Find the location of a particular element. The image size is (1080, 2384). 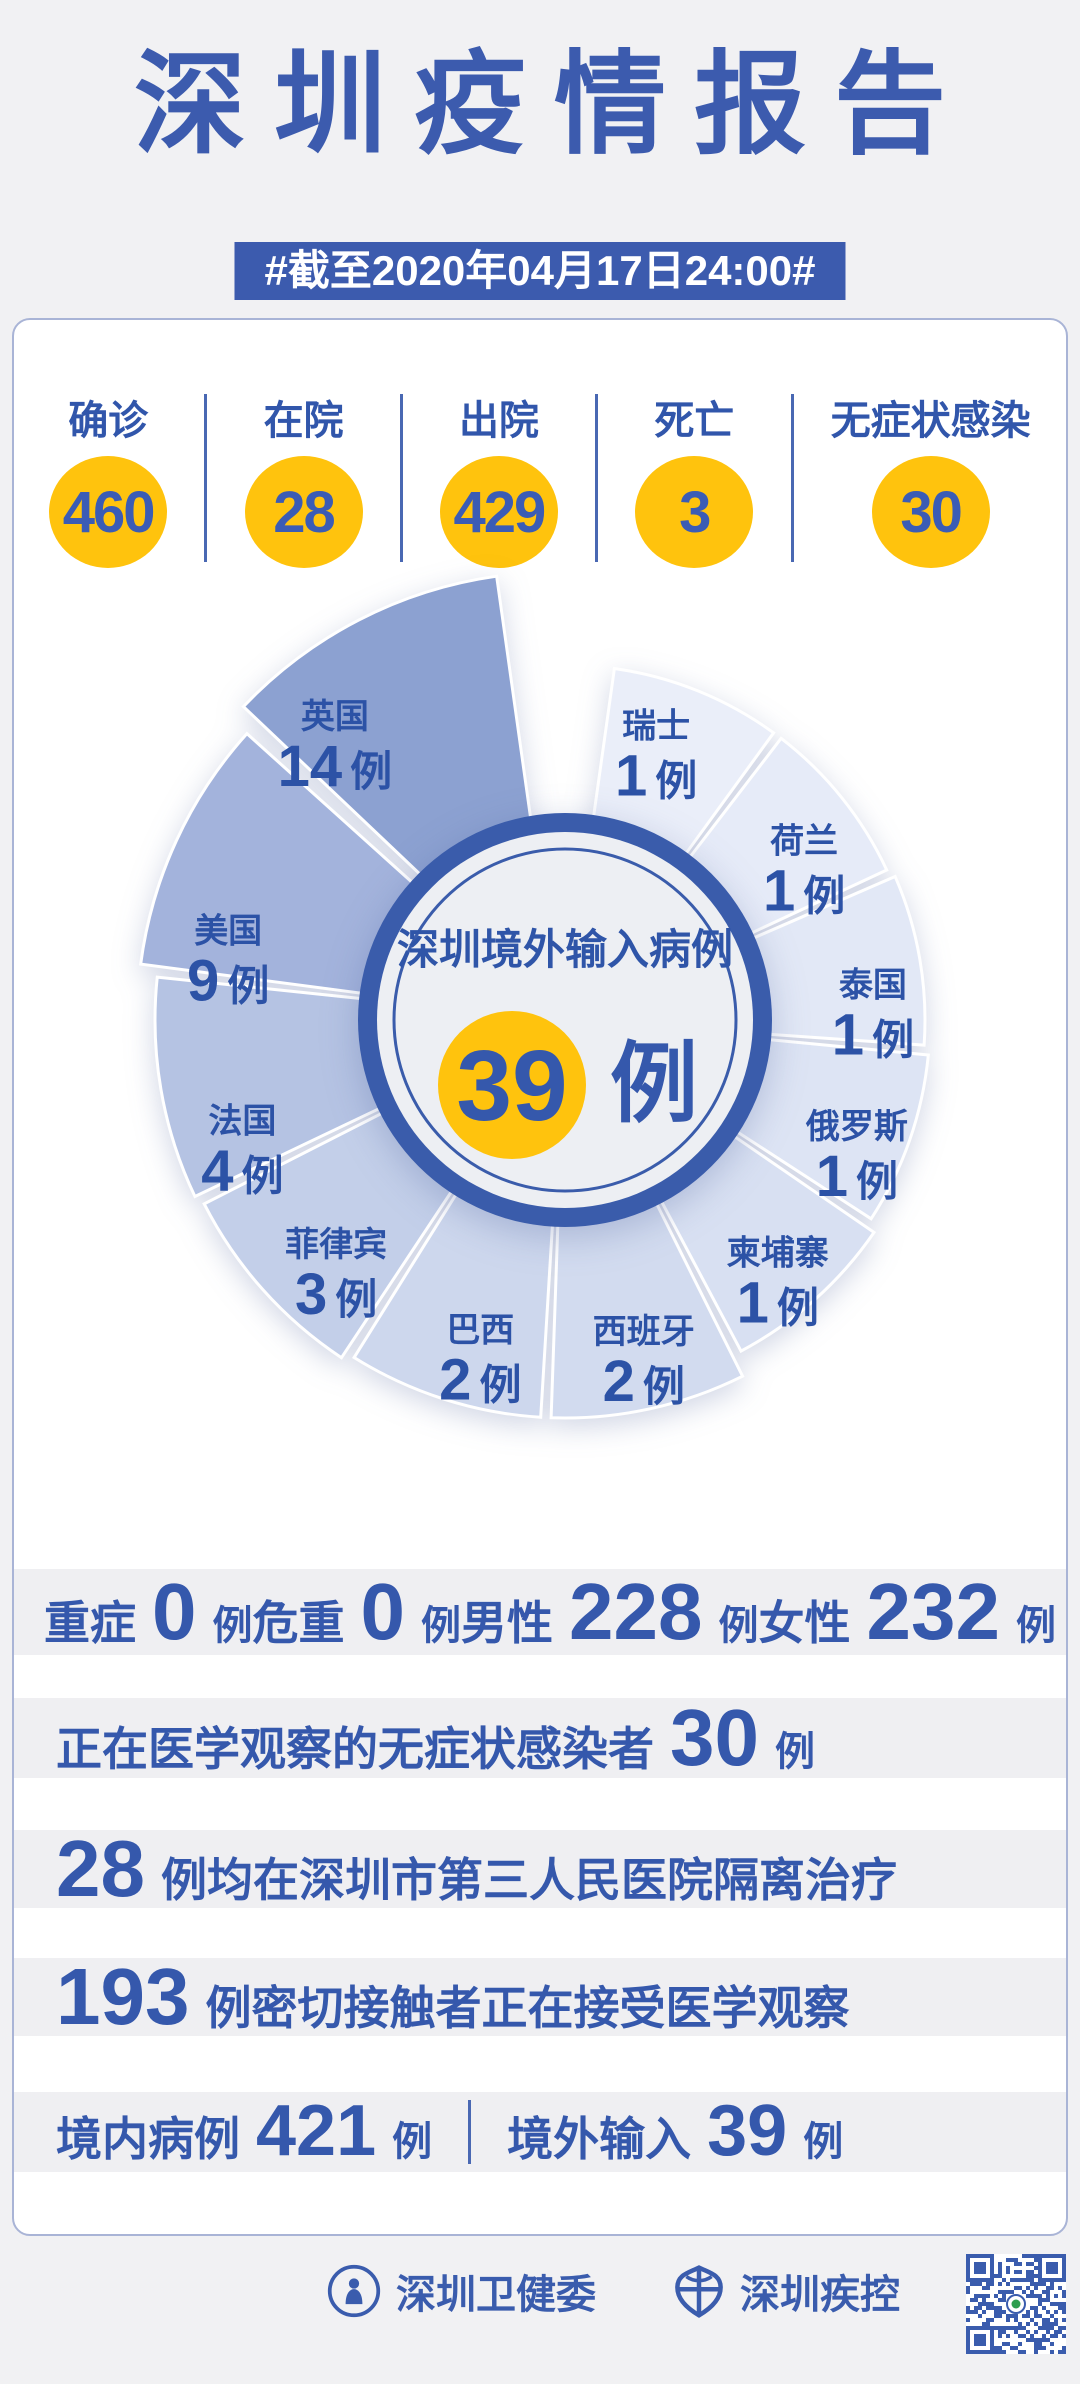

stat-deaths: 死亡 3 is located at coordinates (694, 478).